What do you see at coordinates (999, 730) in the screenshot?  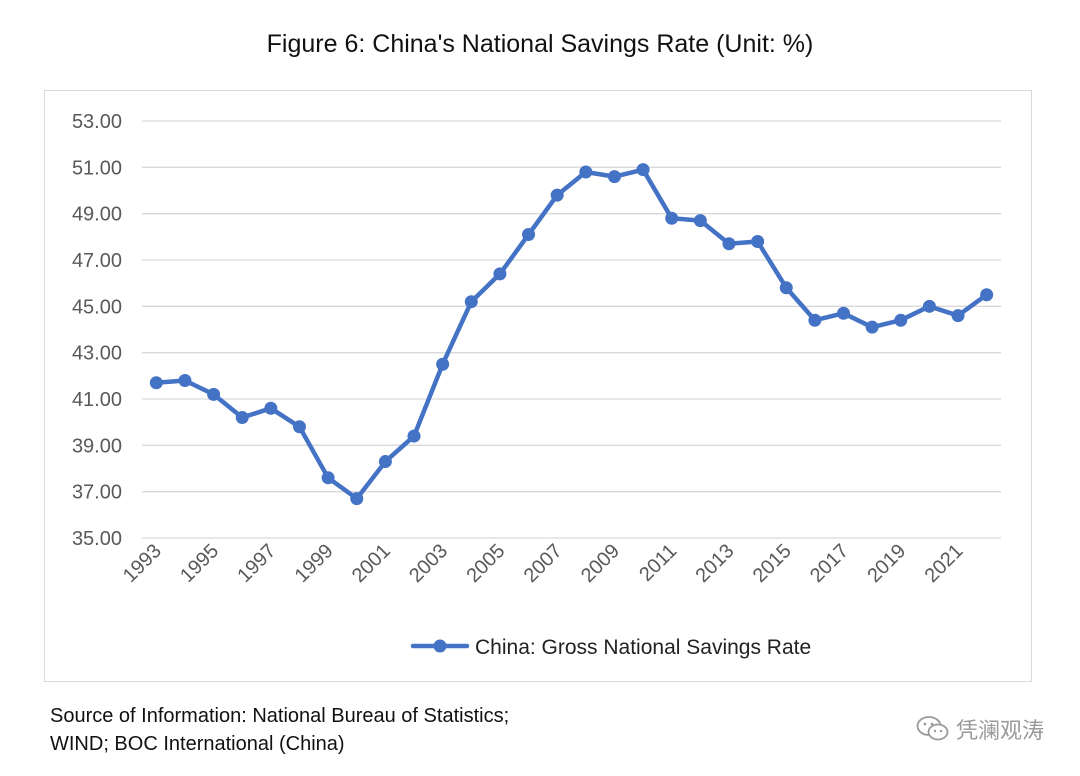 I see `watermark-text: 凭澜观涛` at bounding box center [999, 730].